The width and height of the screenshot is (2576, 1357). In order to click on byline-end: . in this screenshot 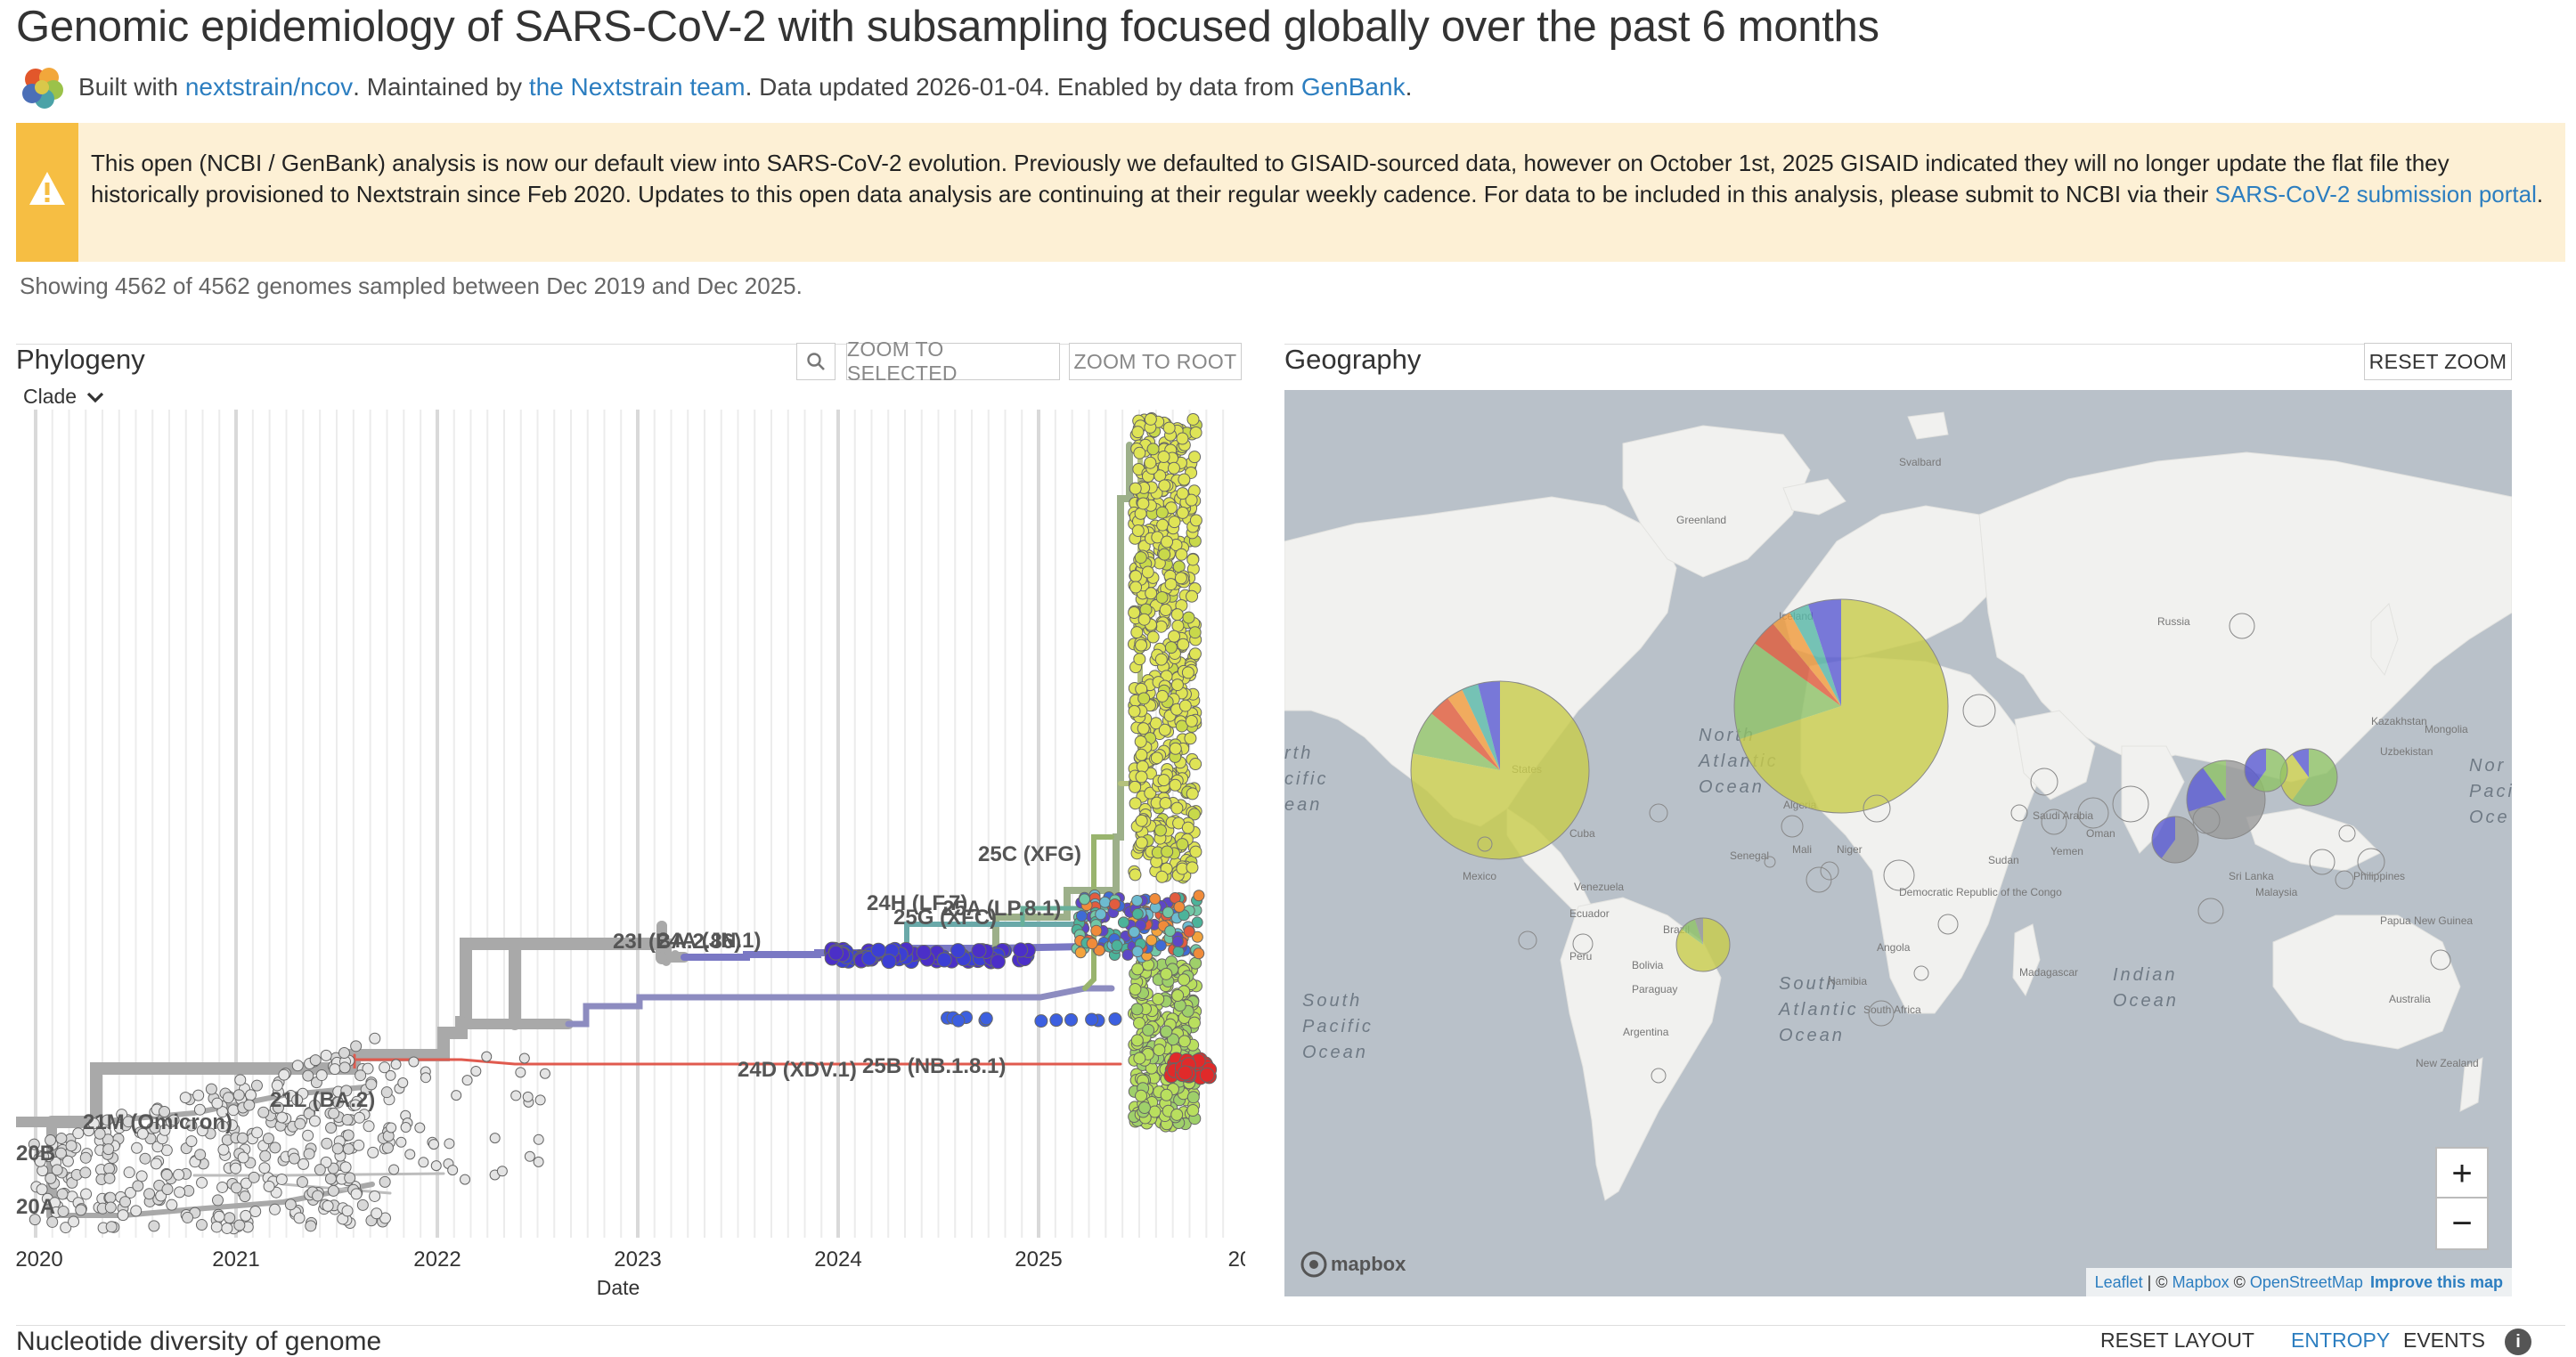, I will do `click(1409, 87)`.